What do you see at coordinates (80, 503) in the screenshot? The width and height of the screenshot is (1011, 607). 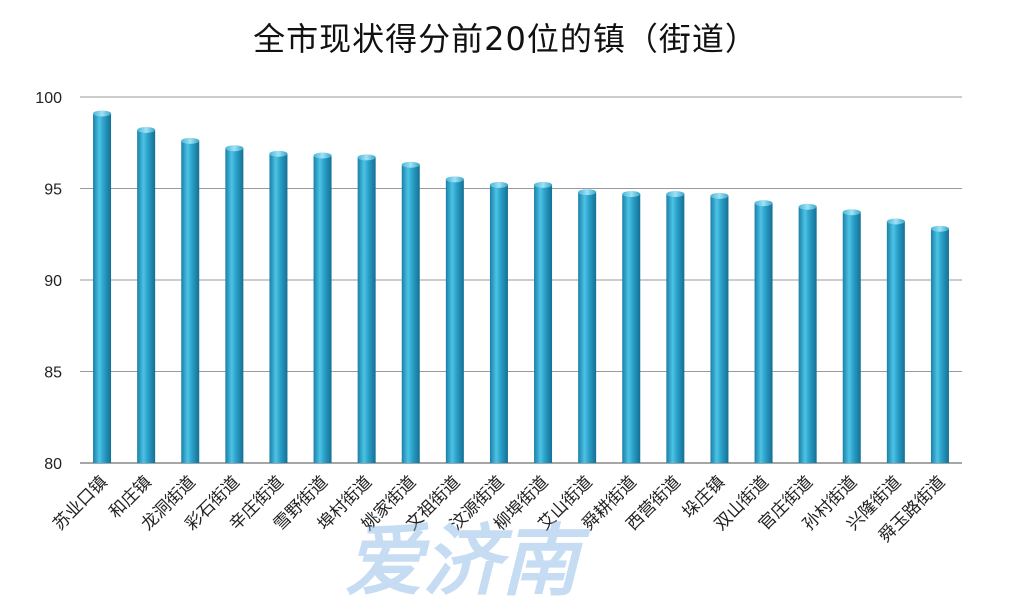 I see `x-tick-label: 苏业口镇` at bounding box center [80, 503].